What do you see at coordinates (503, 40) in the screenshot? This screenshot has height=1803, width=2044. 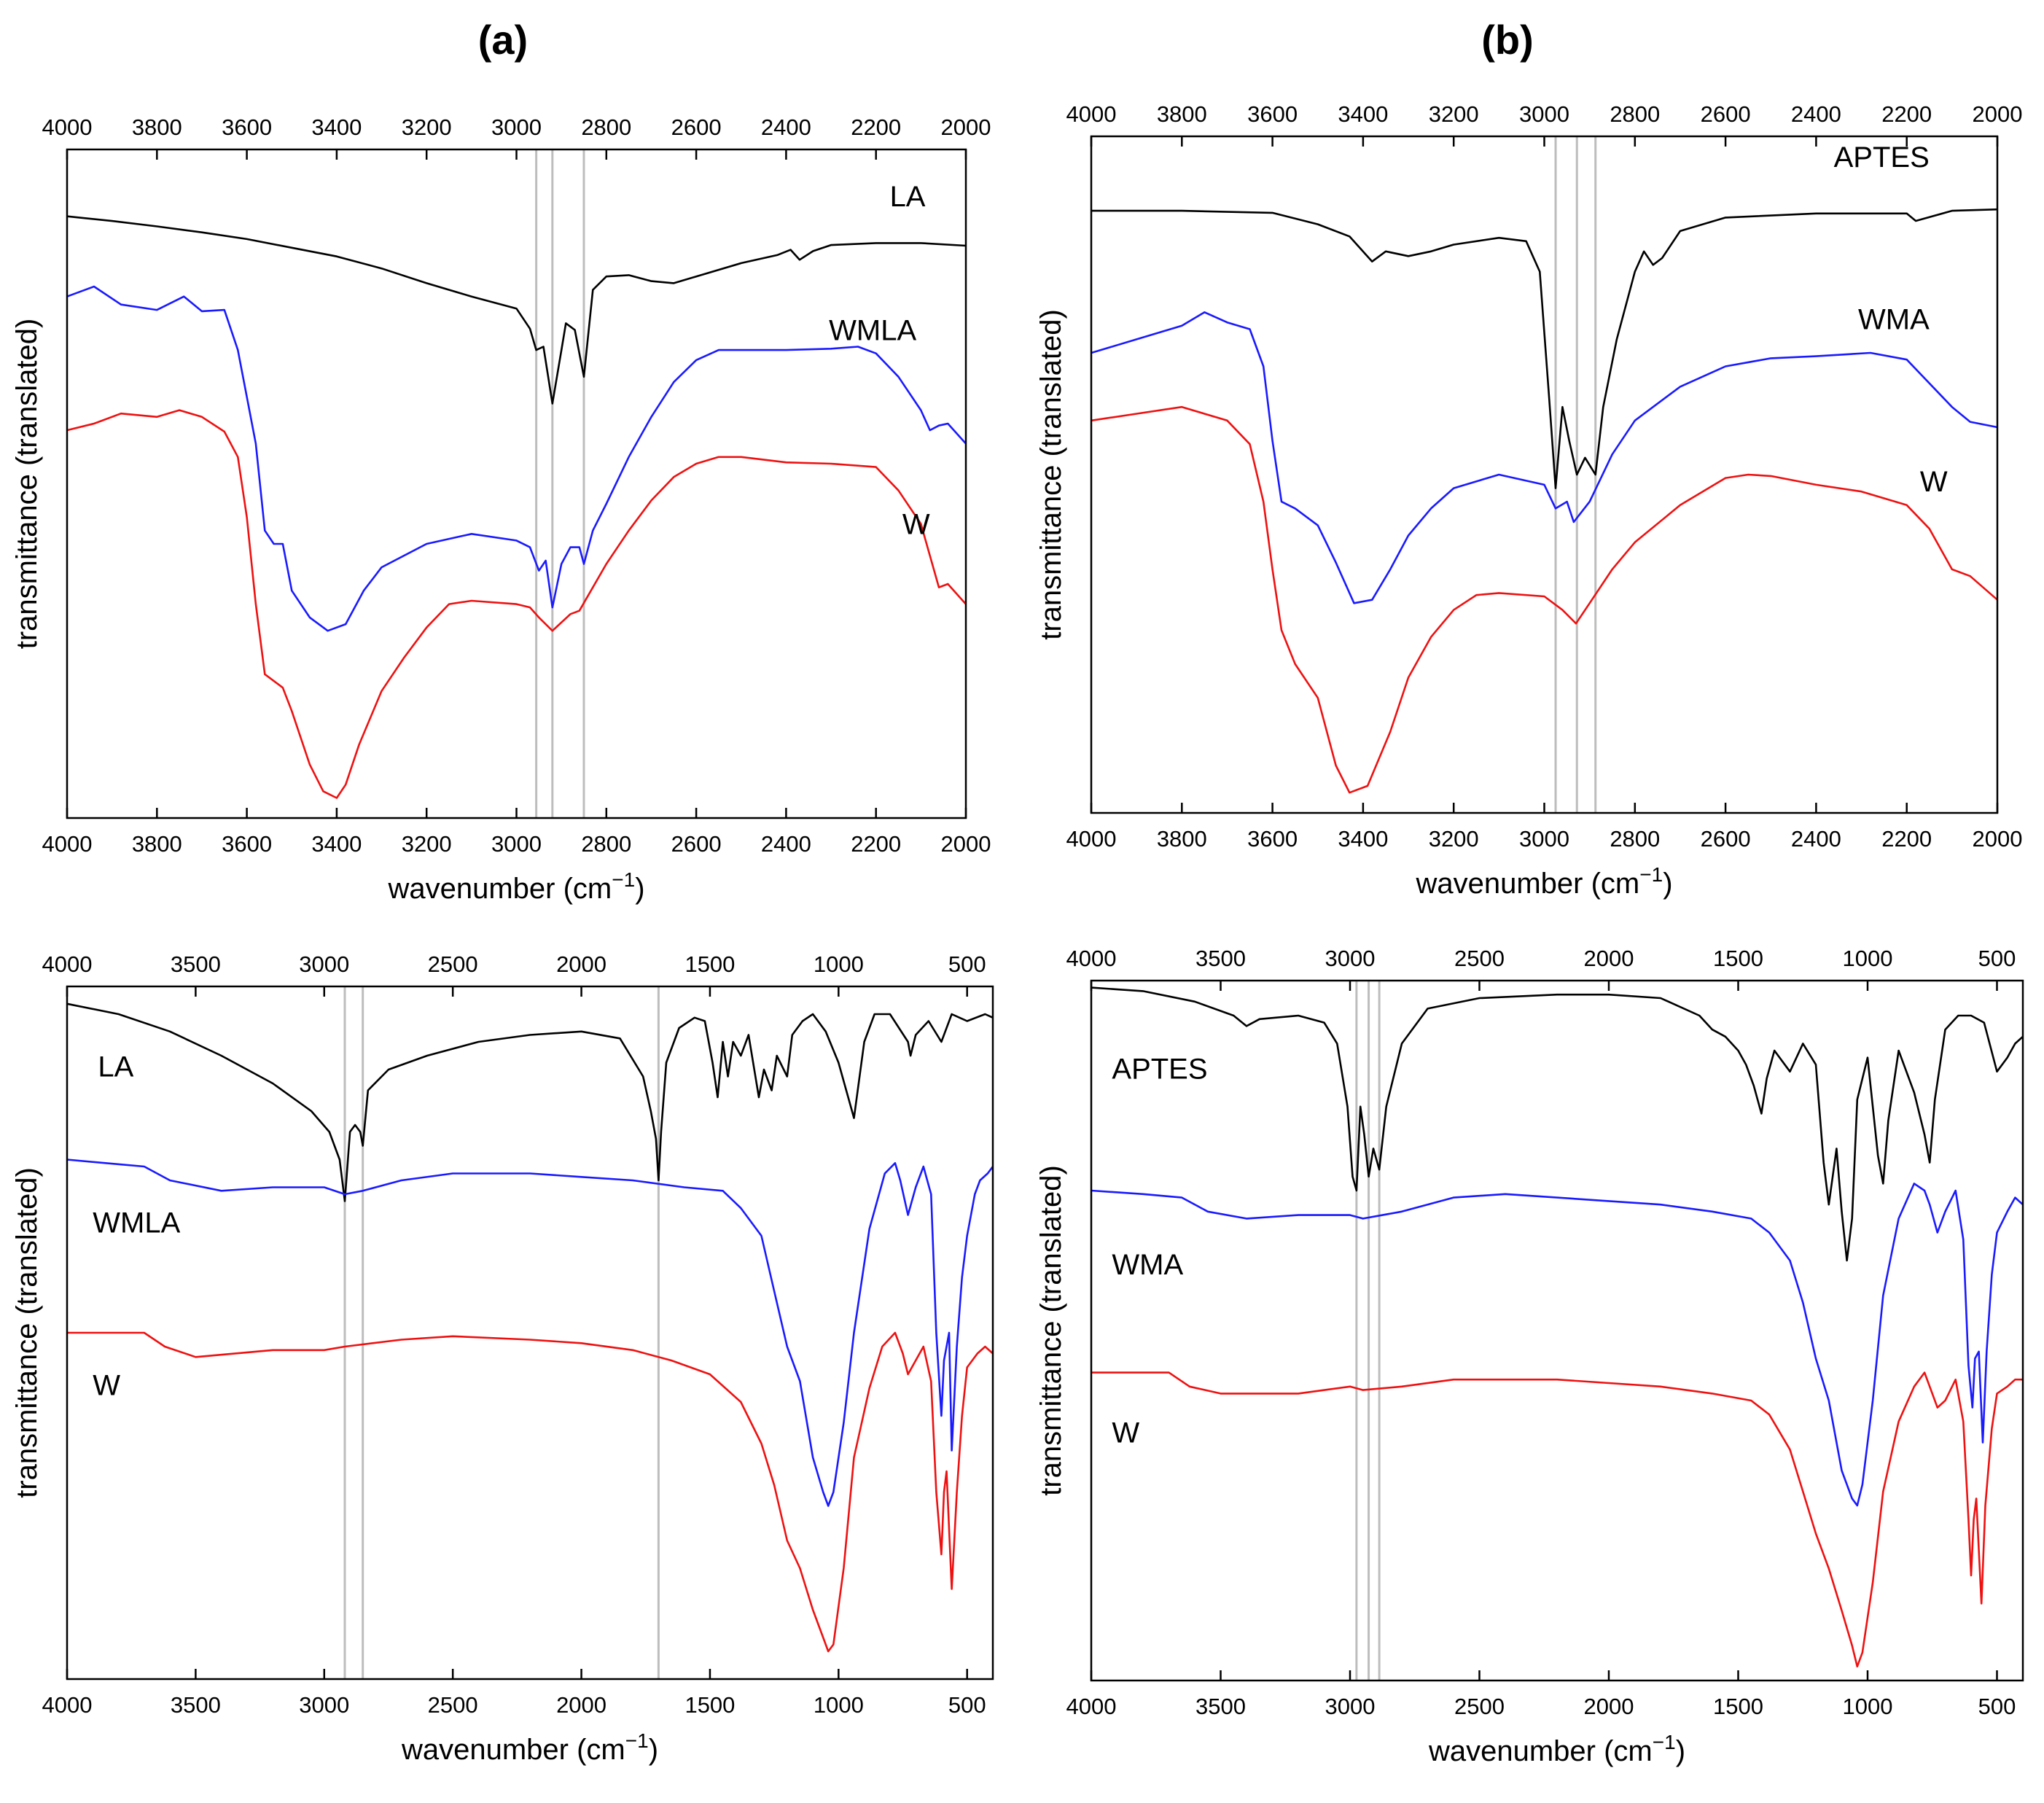 I see `panel-label-a: (a)` at bounding box center [503, 40].